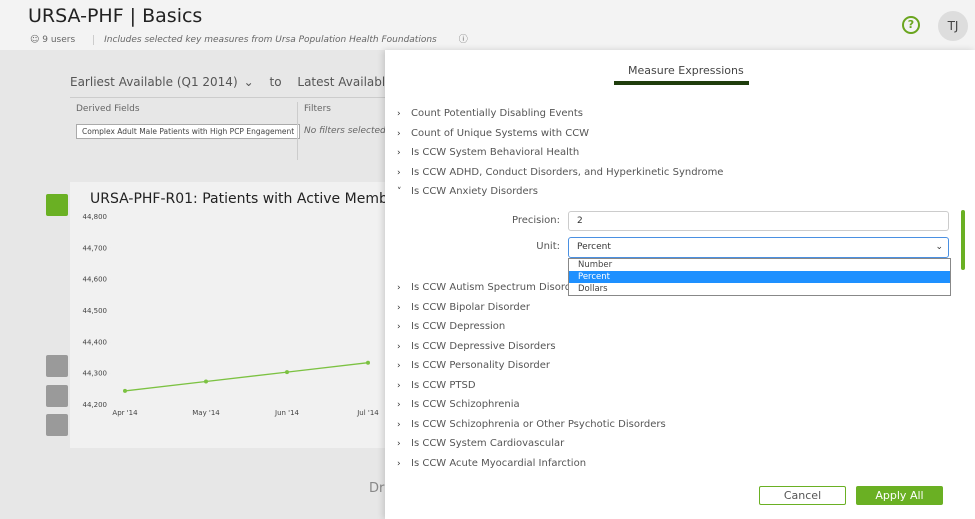 The width and height of the screenshot is (975, 519). Describe the element at coordinates (758, 247) in the screenshot. I see `unit-select: Percent ⌄` at that location.